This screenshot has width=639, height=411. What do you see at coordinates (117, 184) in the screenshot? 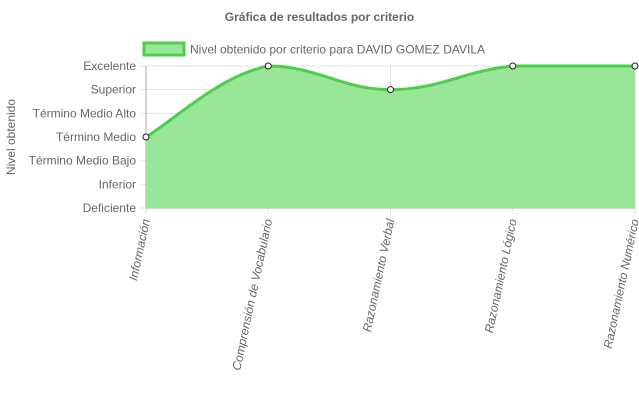
I see `y-tick-label: Inferior` at bounding box center [117, 184].